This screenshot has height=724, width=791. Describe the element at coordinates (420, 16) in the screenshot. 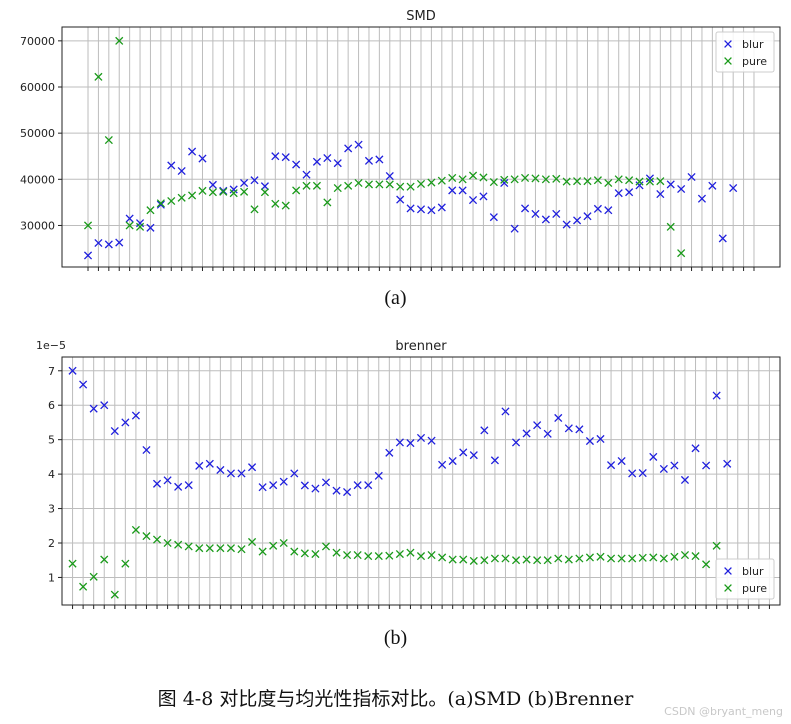

I see `chart-title: SMD` at that location.